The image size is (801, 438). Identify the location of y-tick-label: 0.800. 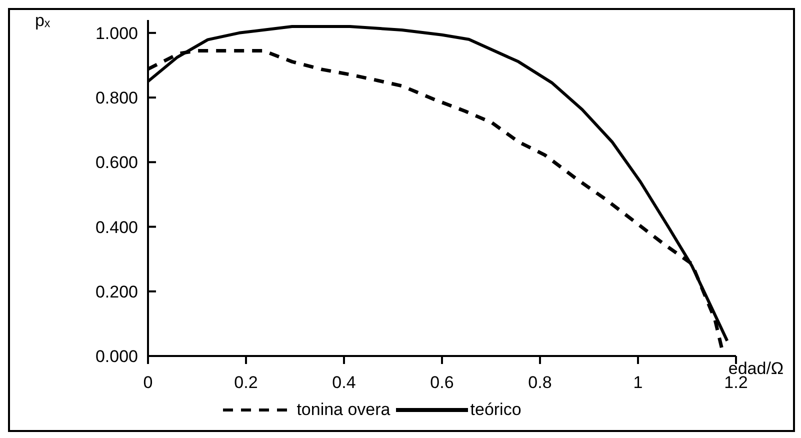
(116, 98).